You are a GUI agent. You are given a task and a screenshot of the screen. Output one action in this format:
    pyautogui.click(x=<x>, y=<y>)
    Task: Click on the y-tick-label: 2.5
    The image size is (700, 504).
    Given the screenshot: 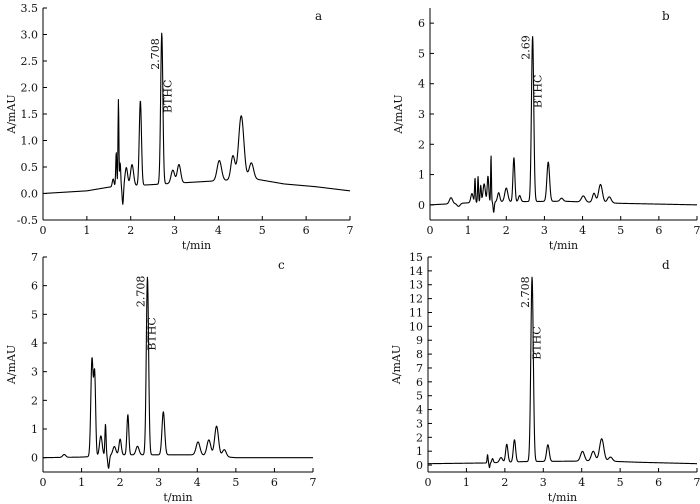 What is the action you would take?
    pyautogui.click(x=30, y=61)
    